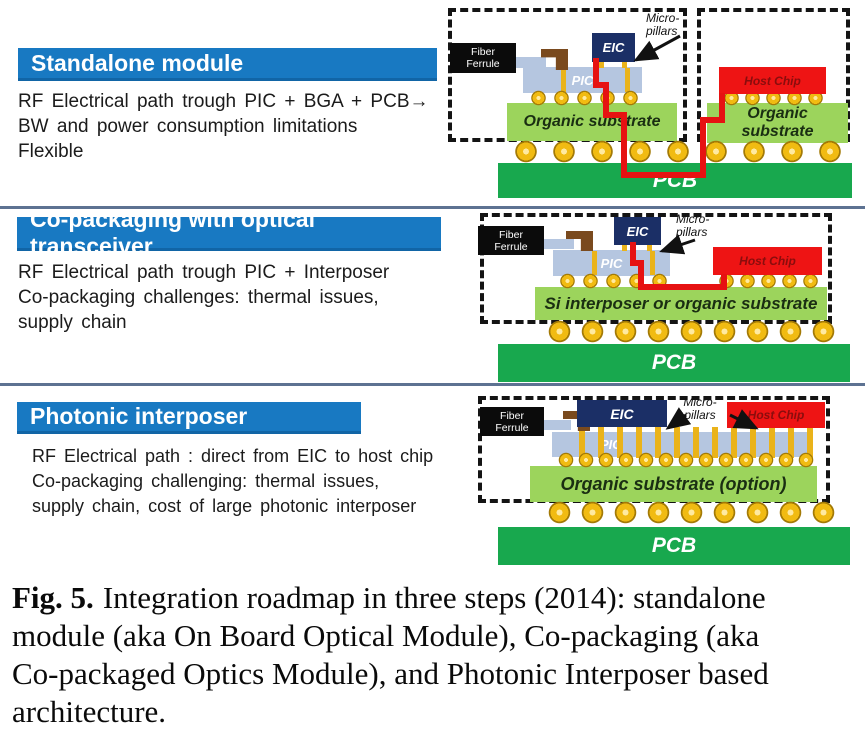 The image size is (865, 740). I want to click on panel2-title-bar: Co-packaging with optical transceiver, so click(229, 232).